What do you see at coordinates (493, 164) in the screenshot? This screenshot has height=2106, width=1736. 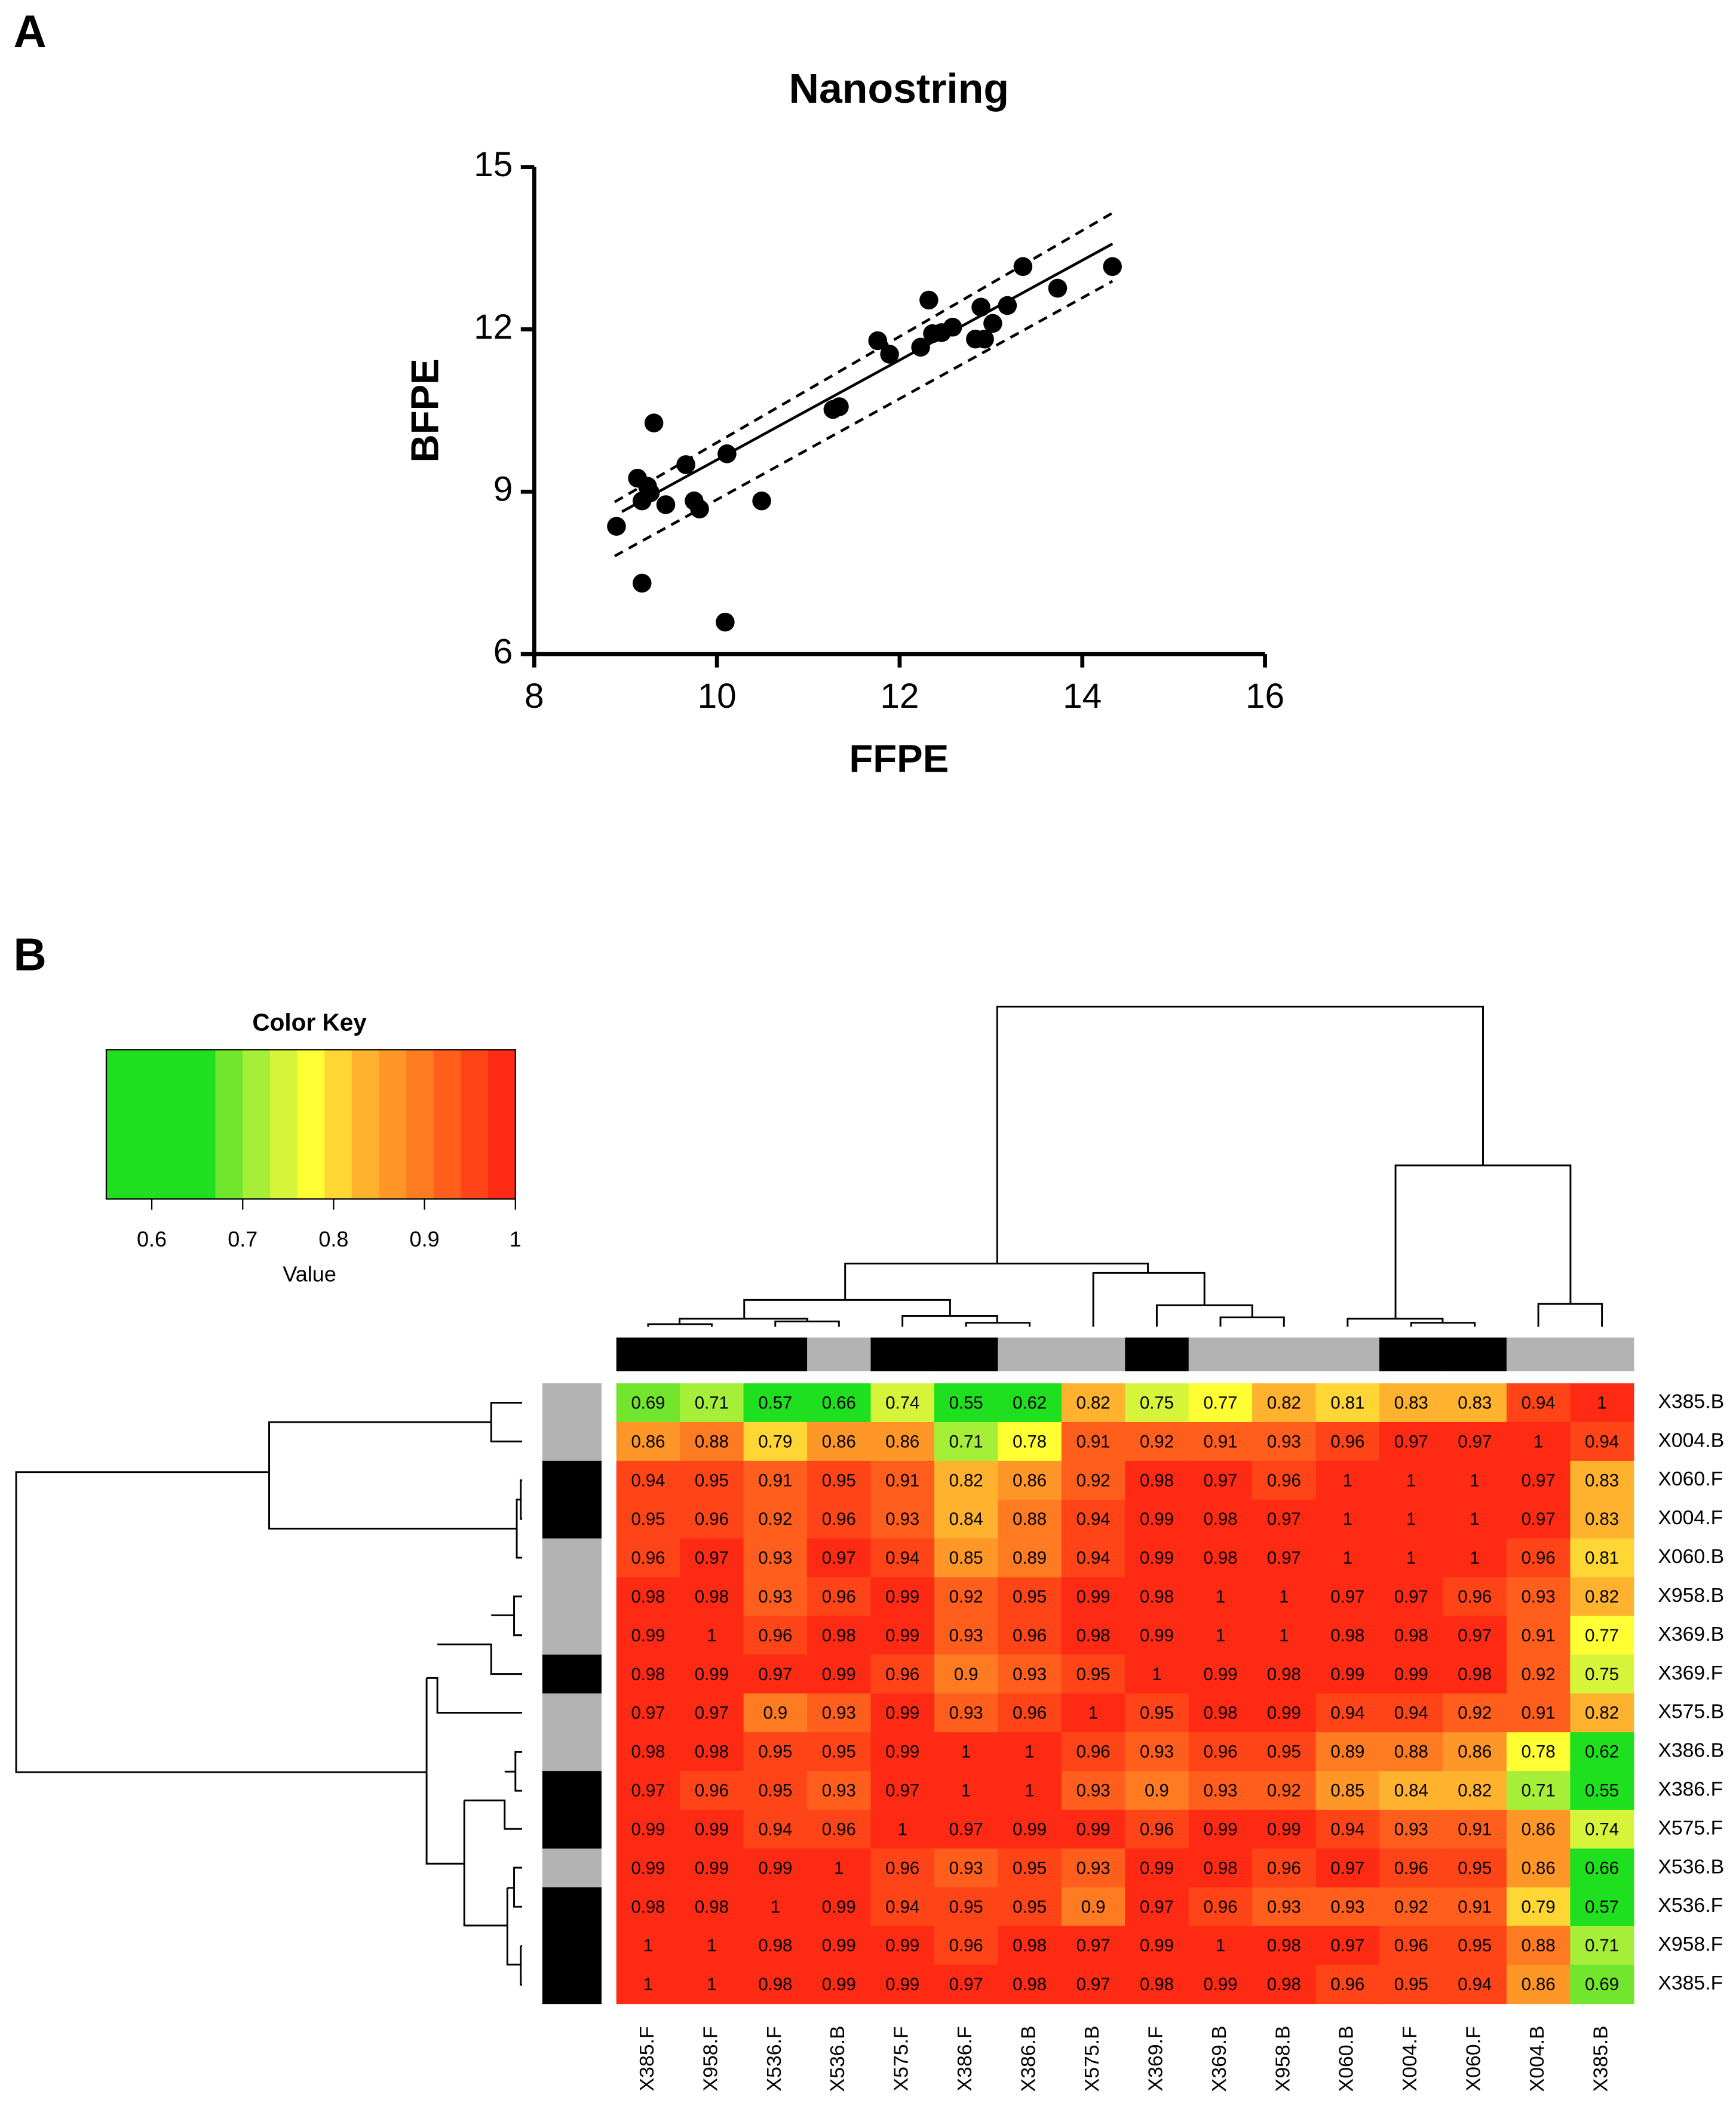 I see `y-tick-label: 15` at bounding box center [493, 164].